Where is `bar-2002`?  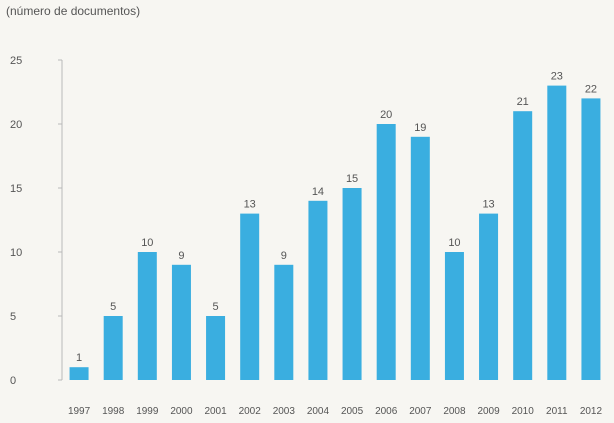 bar-2002 is located at coordinates (250, 296).